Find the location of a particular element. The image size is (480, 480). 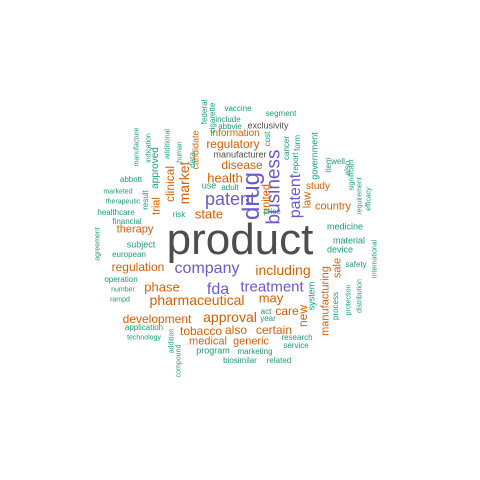

word-including: including is located at coordinates (283, 270).